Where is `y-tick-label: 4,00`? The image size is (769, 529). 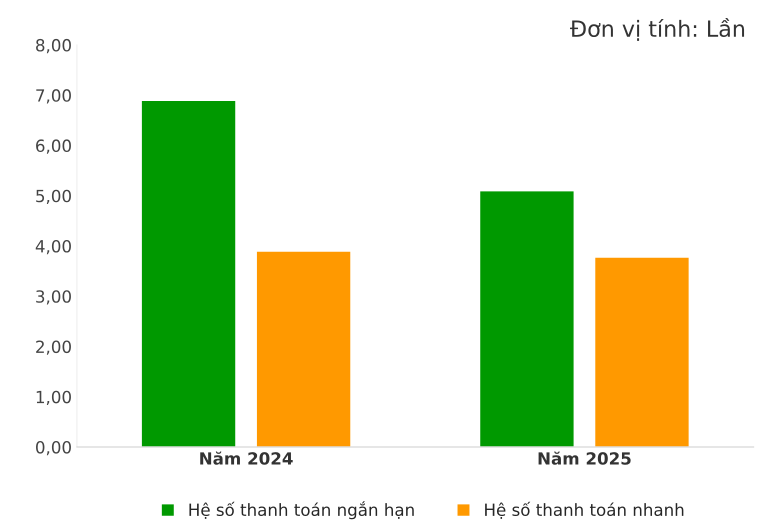 y-tick-label: 4,00 is located at coordinates (53, 247).